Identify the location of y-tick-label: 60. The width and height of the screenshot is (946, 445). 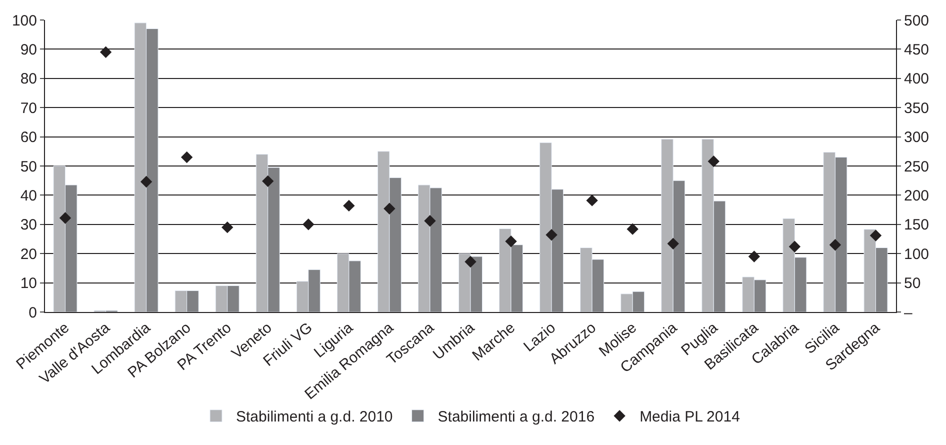
(28, 137).